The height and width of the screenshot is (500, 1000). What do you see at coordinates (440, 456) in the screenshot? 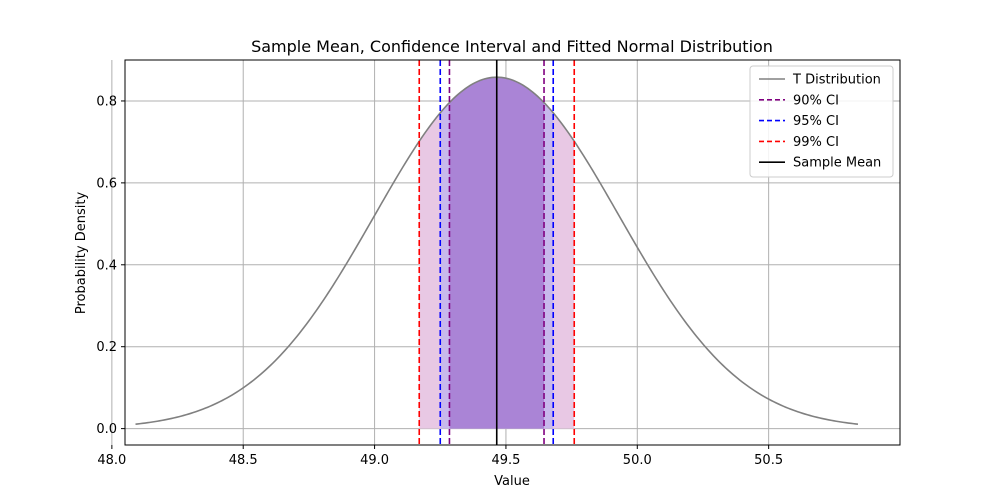
I see `x-axis-ticks: 48.0 48.5 49.0 49.5 50.0 50.5` at bounding box center [440, 456].